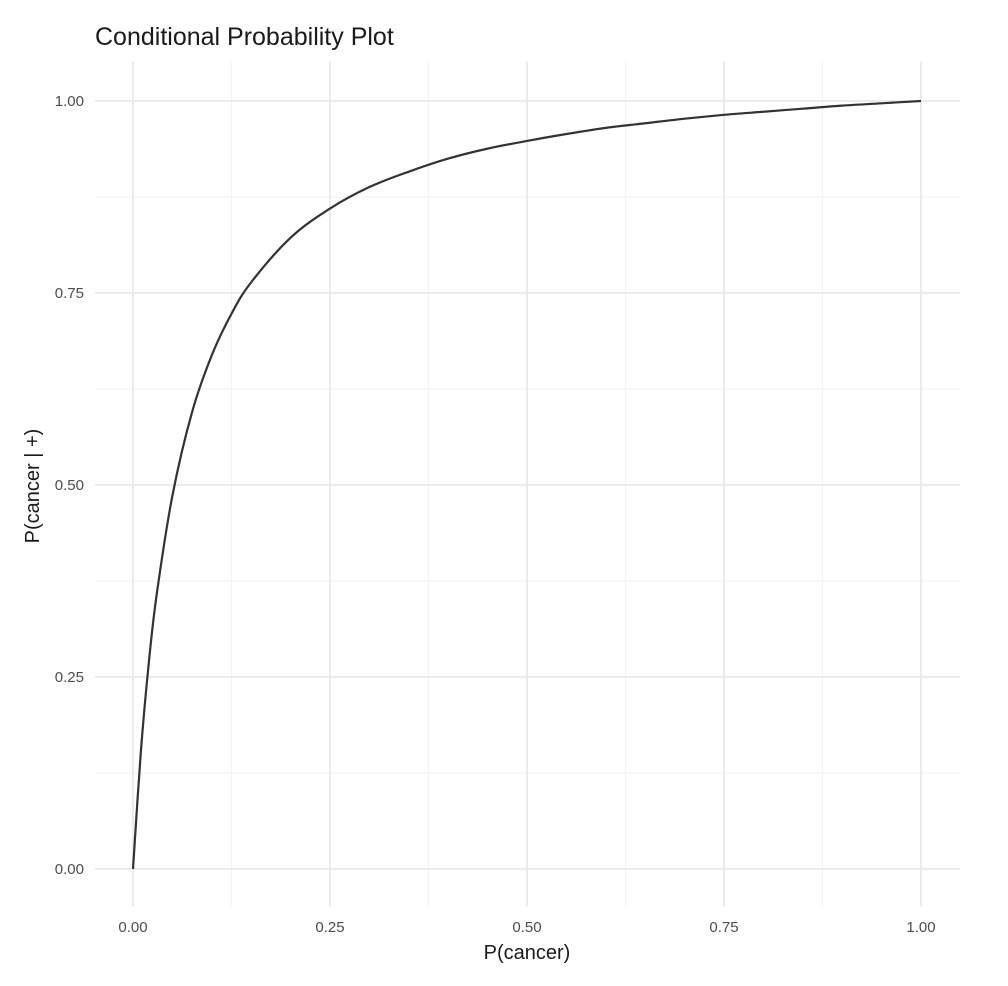  I want to click on x-tick-label: 1.00, so click(920, 927).